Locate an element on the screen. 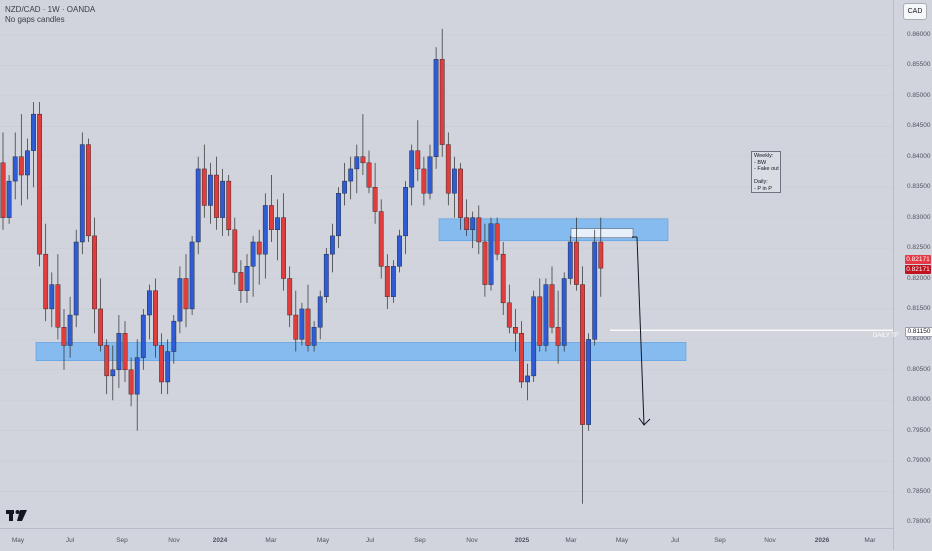 The width and height of the screenshot is (932, 551). symbol-title: NZD/CAD · 1W · OANDA is located at coordinates (50, 9).